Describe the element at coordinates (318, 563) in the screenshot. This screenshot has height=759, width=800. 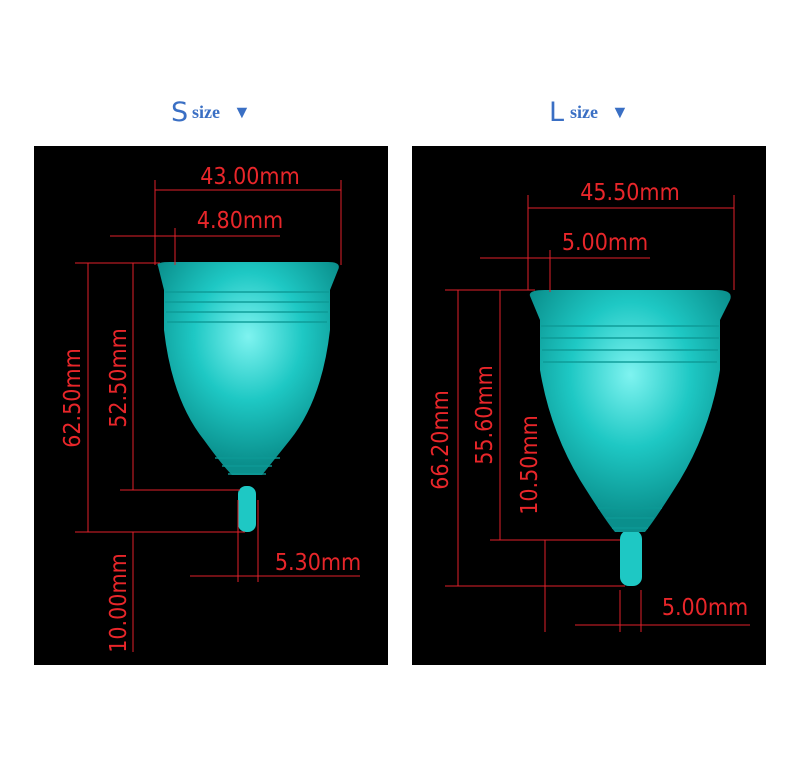
I see `dimension-label: 5.30mm` at that location.